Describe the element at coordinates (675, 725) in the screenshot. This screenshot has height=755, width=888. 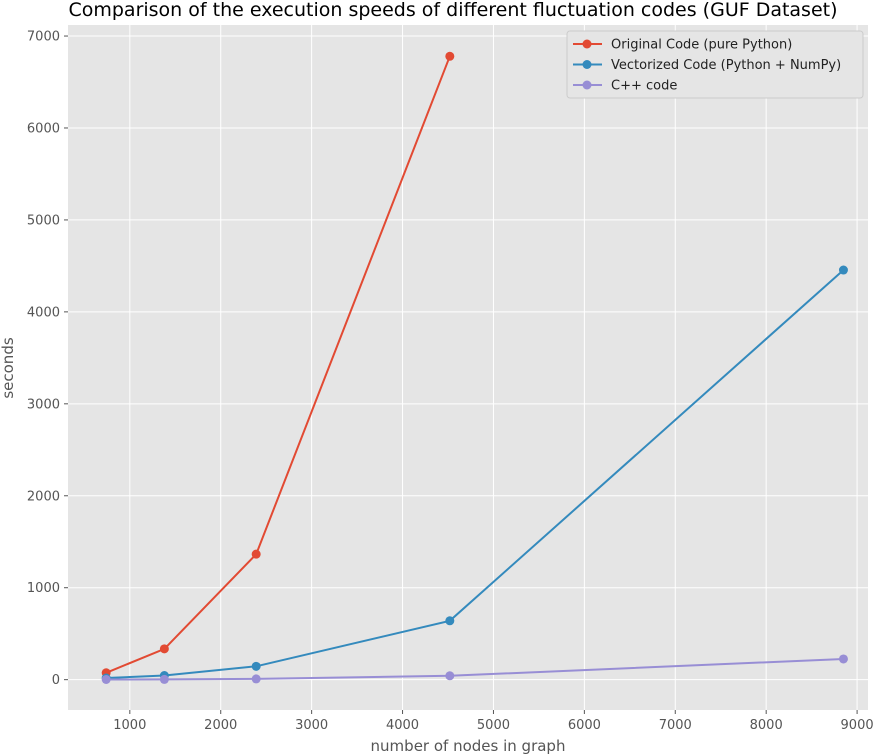
I see `x-tick-label: 7000` at that location.